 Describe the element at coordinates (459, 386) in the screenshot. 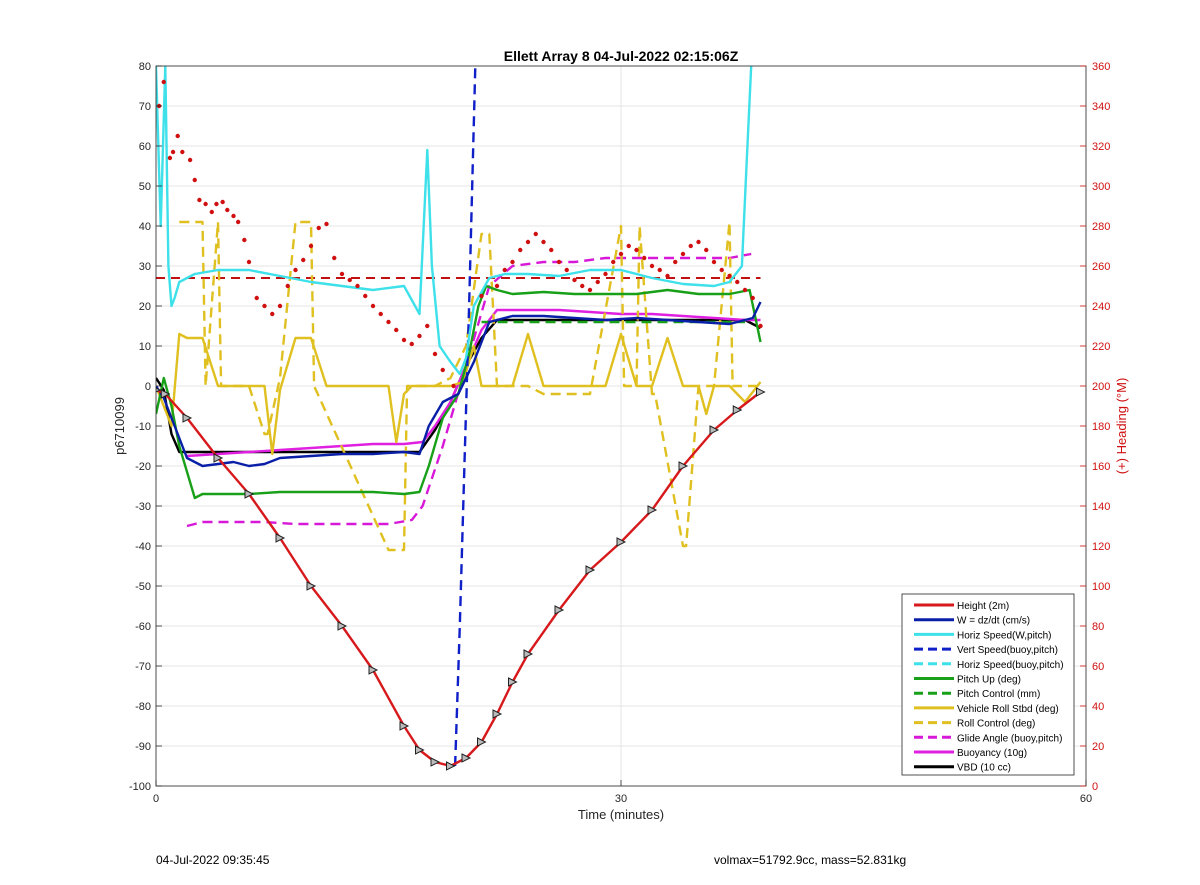

I see `series-line-vbd-10-cc` at that location.